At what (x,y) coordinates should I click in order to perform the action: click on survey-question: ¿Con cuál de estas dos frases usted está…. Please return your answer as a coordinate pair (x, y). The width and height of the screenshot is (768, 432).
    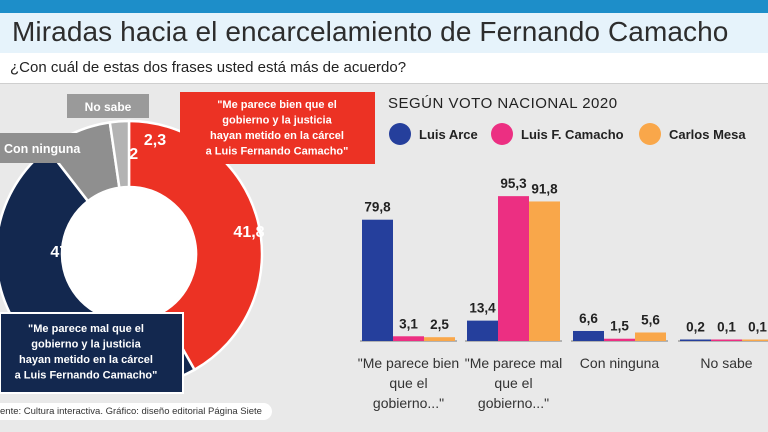
    Looking at the image, I should click on (208, 67).